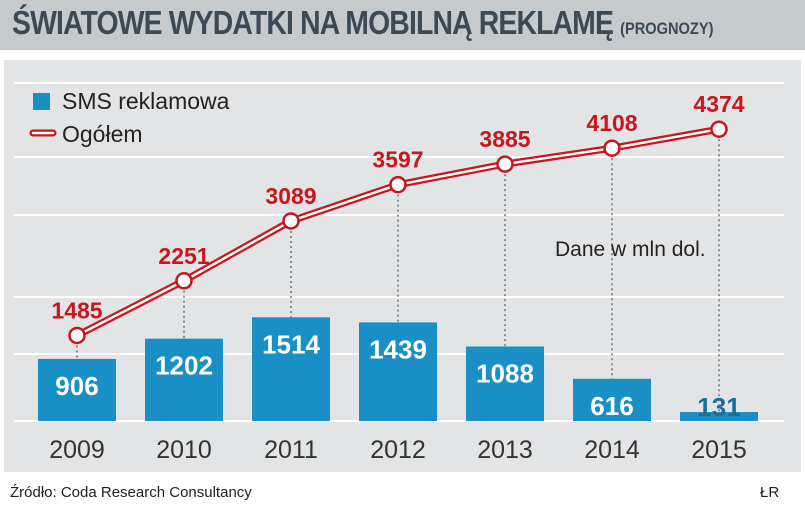 This screenshot has width=805, height=515. What do you see at coordinates (612, 450) in the screenshot?
I see `x-tick-2014: 2014` at bounding box center [612, 450].